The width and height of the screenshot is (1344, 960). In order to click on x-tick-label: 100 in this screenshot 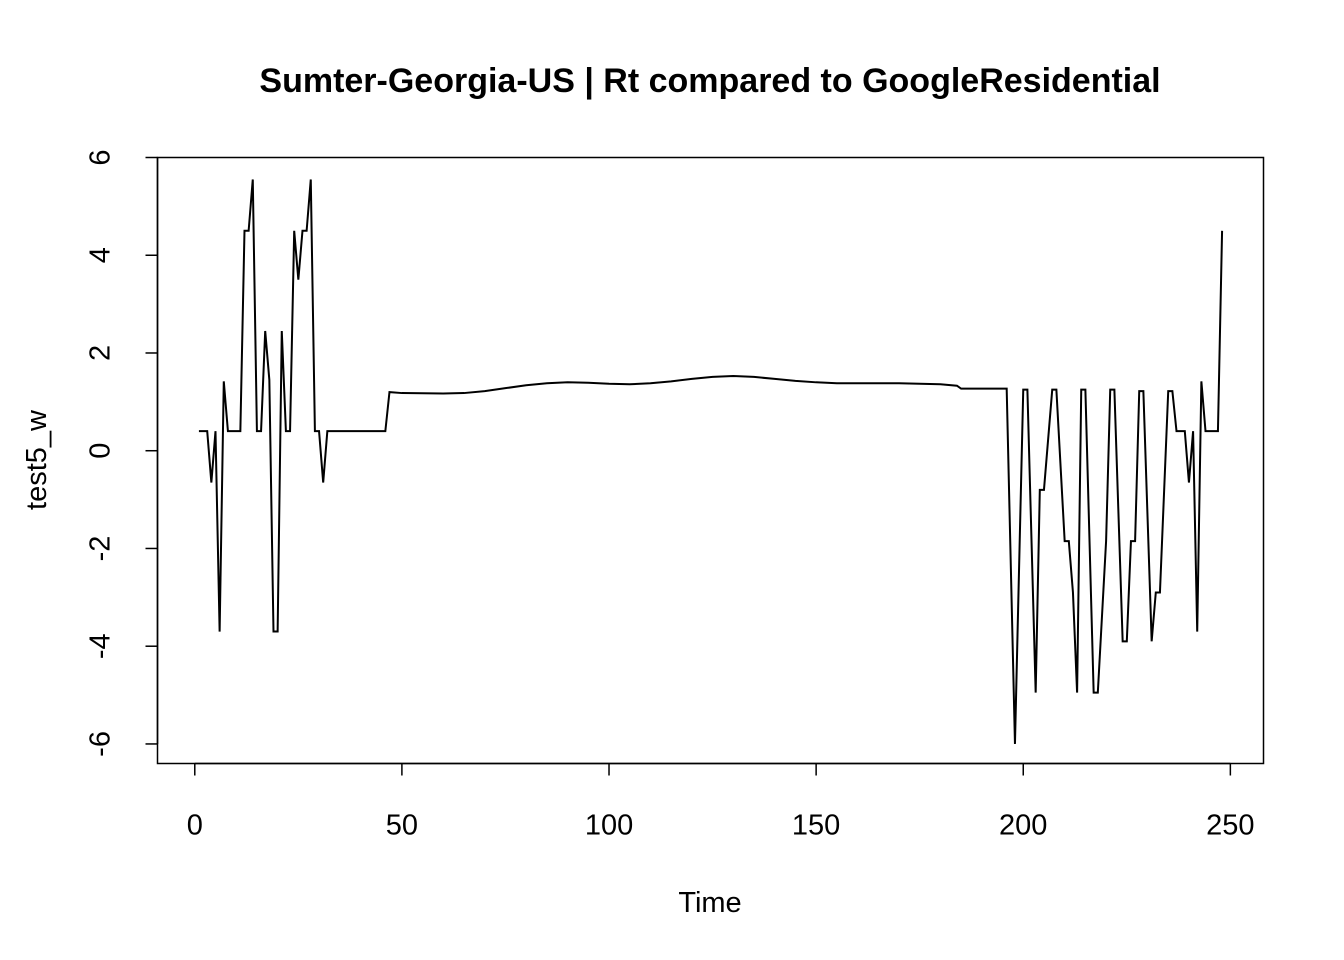, I will do `click(609, 826)`.